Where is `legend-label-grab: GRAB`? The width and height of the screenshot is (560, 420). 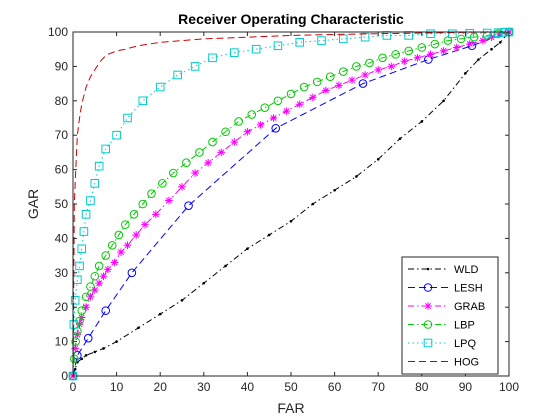 legend-label-grab: GRAB is located at coordinates (469, 307).